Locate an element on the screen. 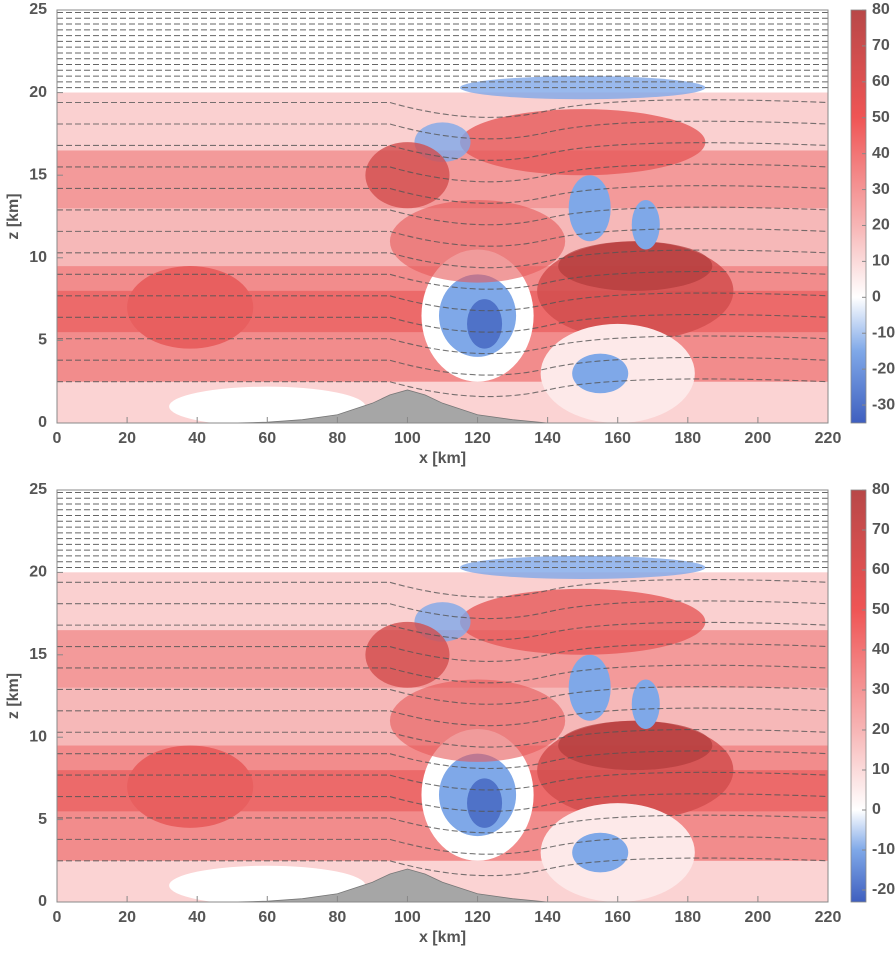  colorbar-tick-label: -20 is located at coordinates (883, 368).